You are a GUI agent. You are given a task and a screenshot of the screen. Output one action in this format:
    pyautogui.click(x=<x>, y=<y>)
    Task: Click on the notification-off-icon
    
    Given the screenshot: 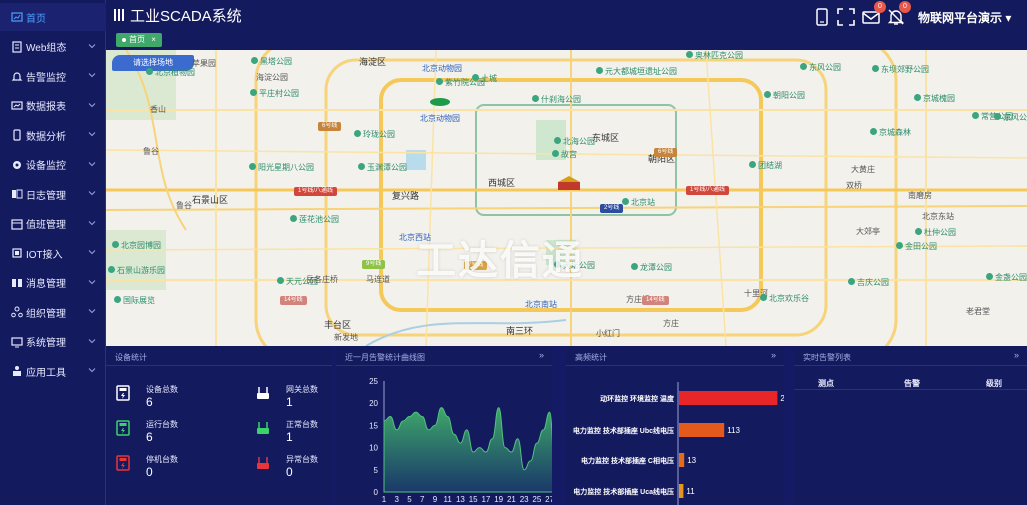 What is the action you would take?
    pyautogui.click(x=896, y=17)
    